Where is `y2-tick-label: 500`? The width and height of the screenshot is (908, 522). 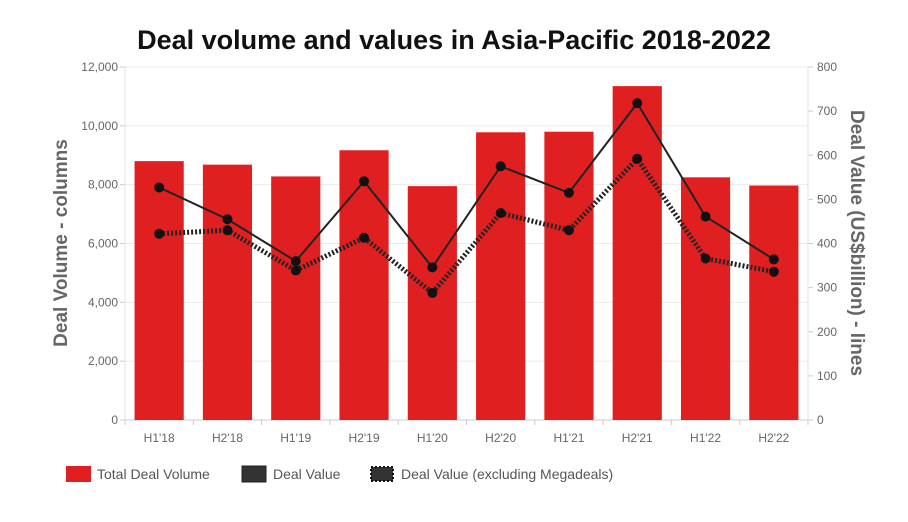 y2-tick-label: 500 is located at coordinates (827, 199).